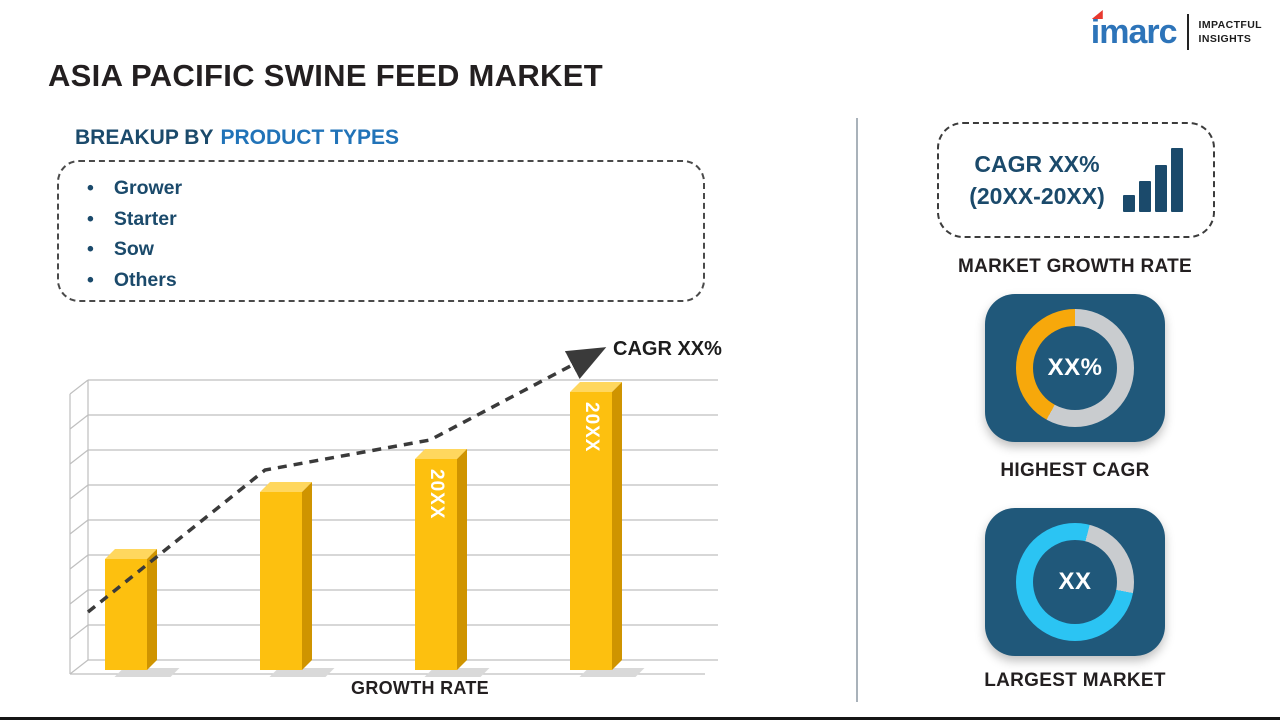 The image size is (1280, 720). I want to click on imarc-logo-text: imarc, so click(1134, 30).